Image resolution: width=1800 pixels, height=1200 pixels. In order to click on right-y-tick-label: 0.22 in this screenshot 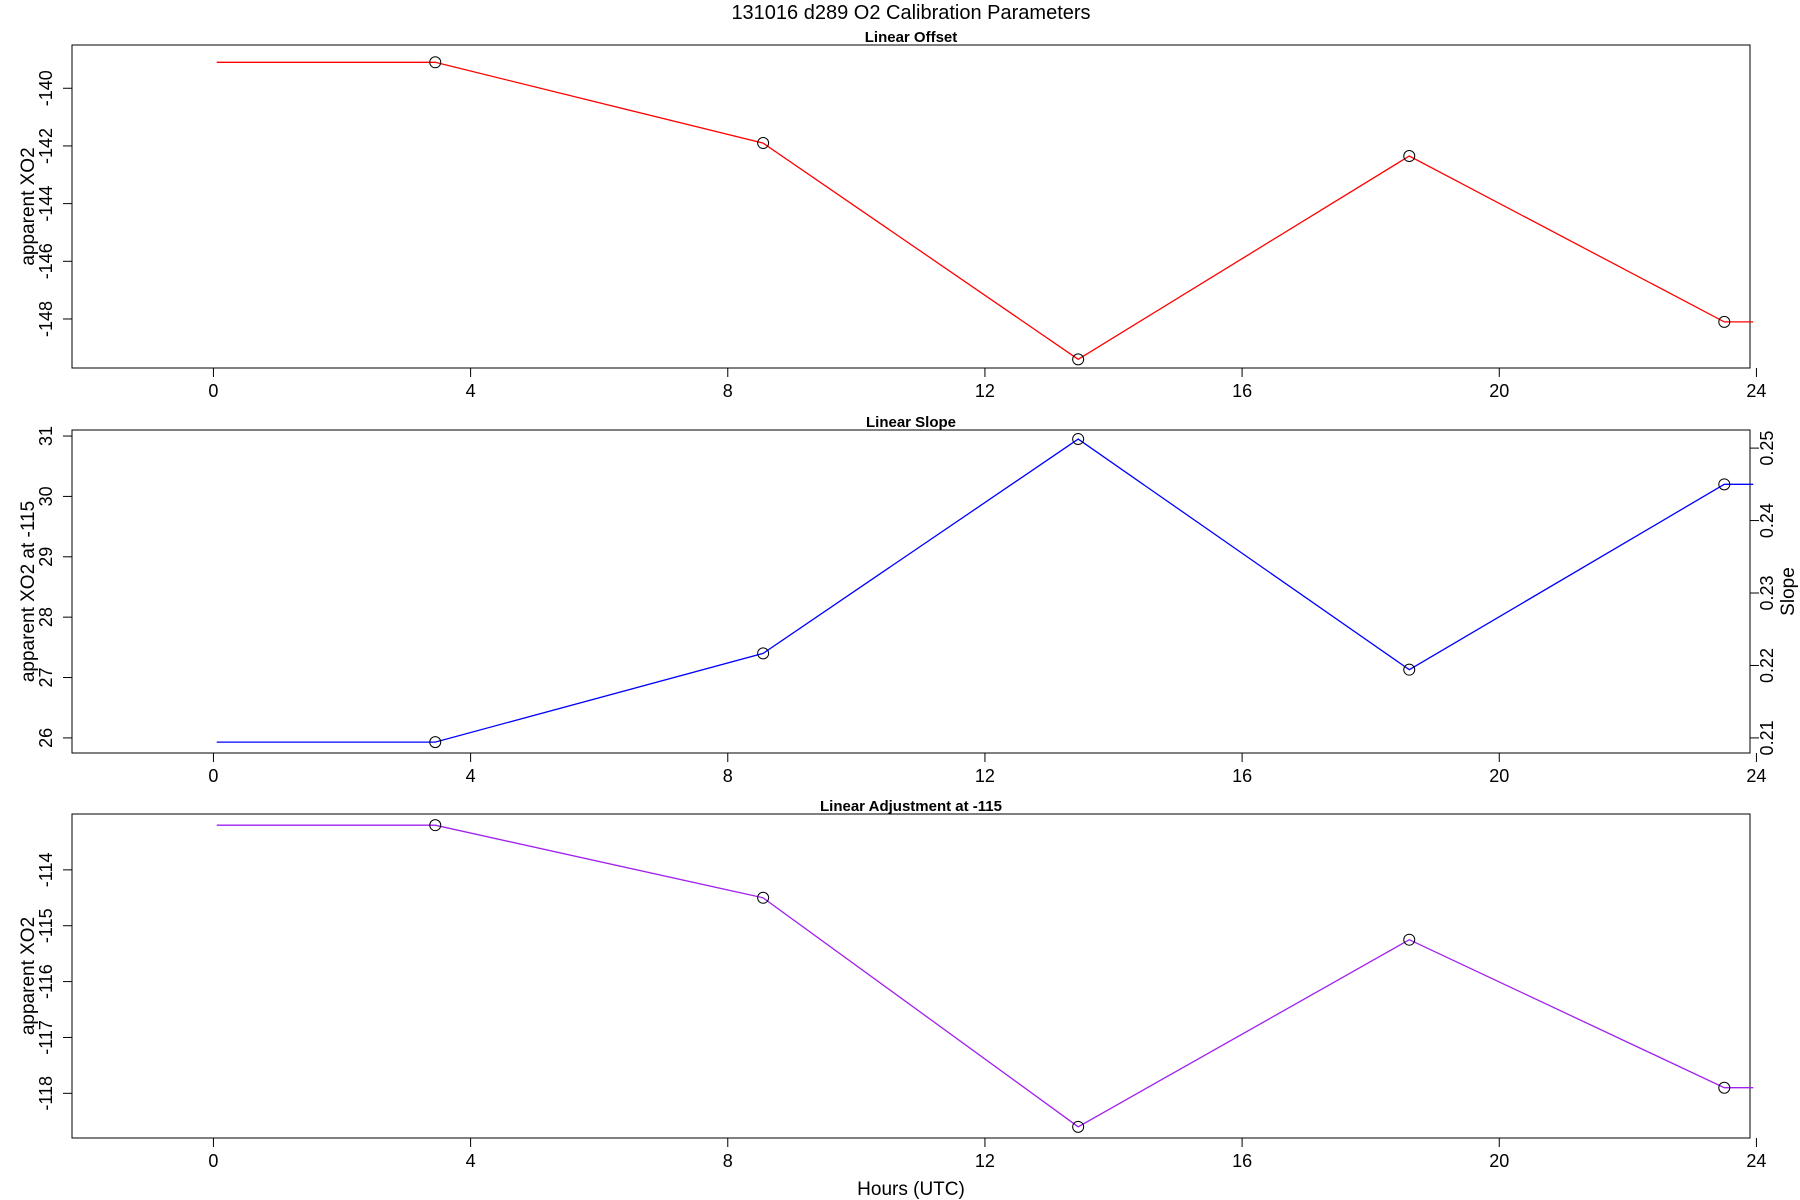, I will do `click(1767, 665)`.